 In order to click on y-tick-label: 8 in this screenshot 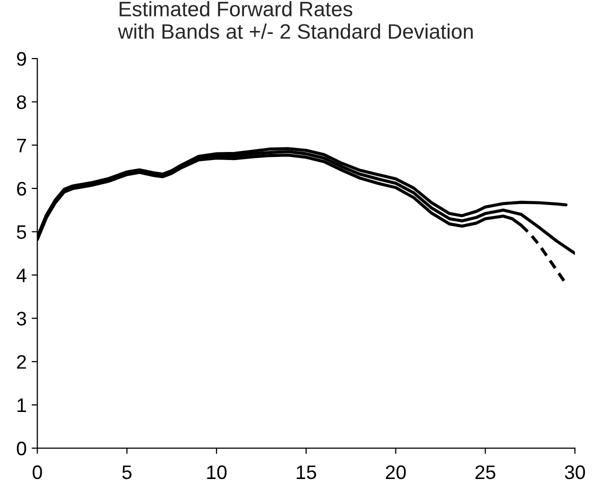, I will do `click(21, 102)`.